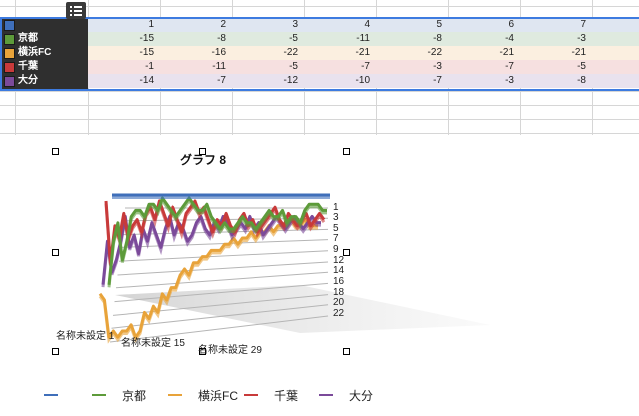 The width and height of the screenshot is (639, 416). Describe the element at coordinates (346, 351) in the screenshot. I see `resize-handle-bottom-right` at that location.